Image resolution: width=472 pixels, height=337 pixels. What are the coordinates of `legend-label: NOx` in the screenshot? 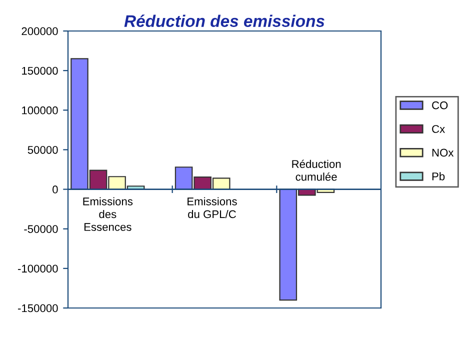 It's located at (443, 152).